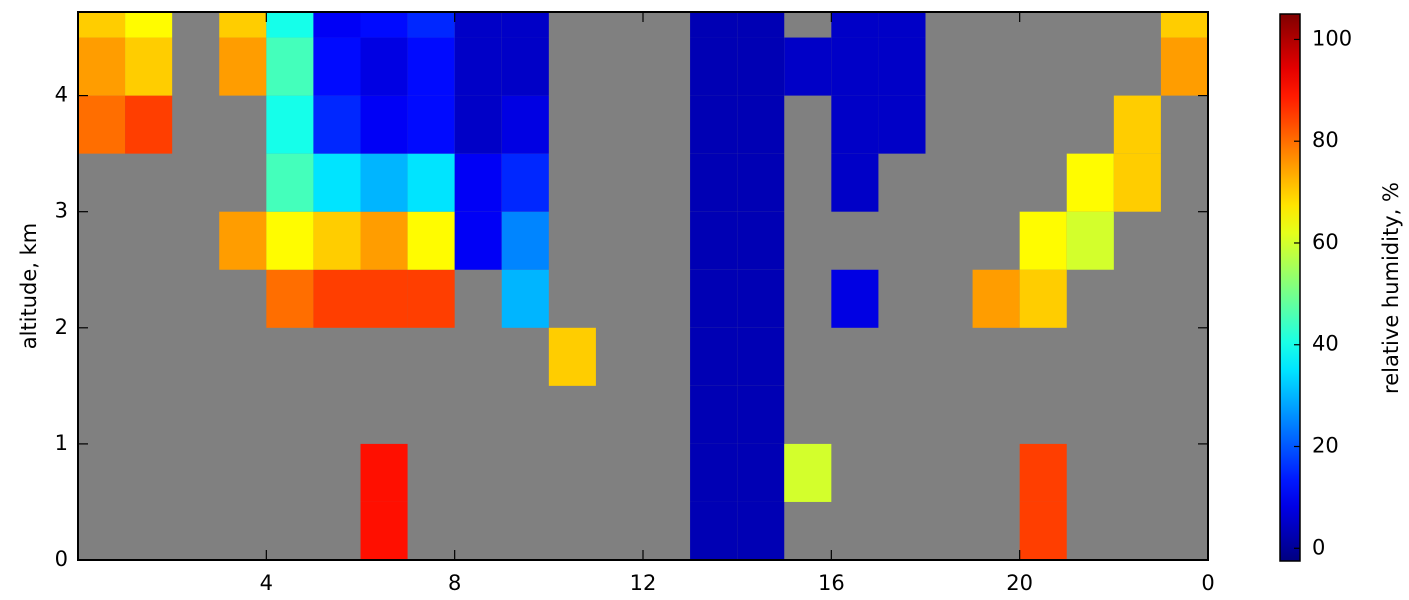 Image resolution: width=1409 pixels, height=600 pixels. What do you see at coordinates (643, 583) in the screenshot?
I see `x-tick-label: 12` at bounding box center [643, 583].